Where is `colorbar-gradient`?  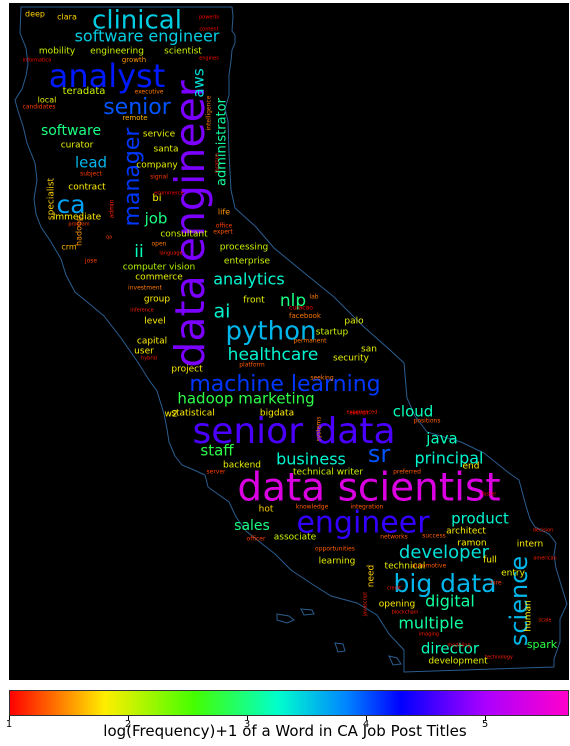
colorbar-gradient is located at coordinates (289, 703).